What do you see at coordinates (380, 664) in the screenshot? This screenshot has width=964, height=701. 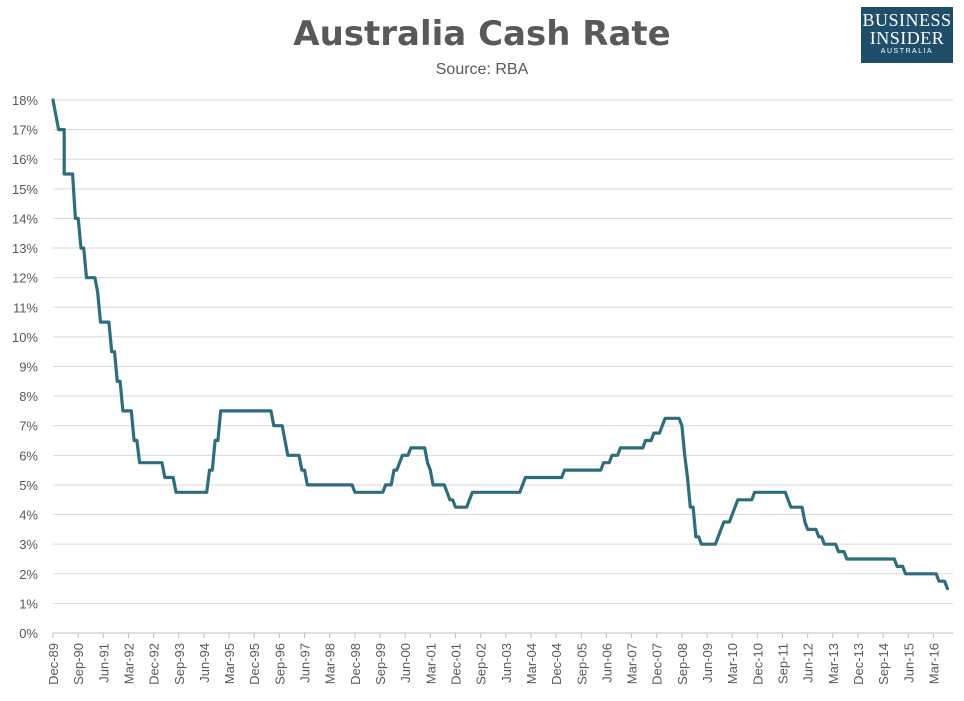 I see `x-tick-label: Sep-99` at bounding box center [380, 664].